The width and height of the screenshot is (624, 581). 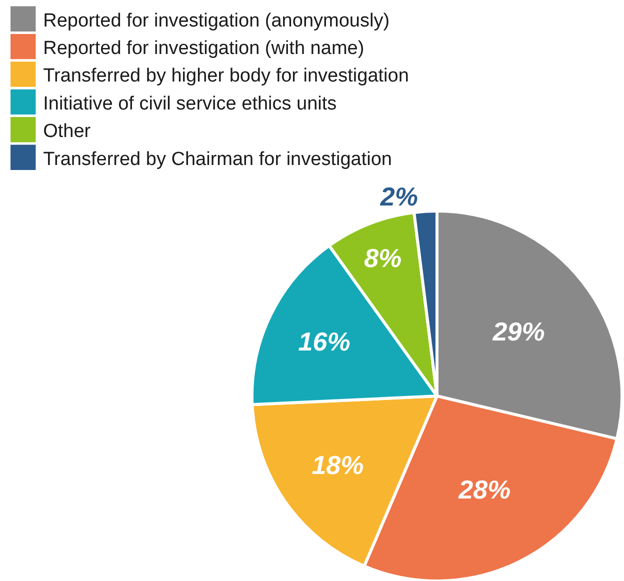 What do you see at coordinates (398, 196) in the screenshot?
I see `data-label: 2%` at bounding box center [398, 196].